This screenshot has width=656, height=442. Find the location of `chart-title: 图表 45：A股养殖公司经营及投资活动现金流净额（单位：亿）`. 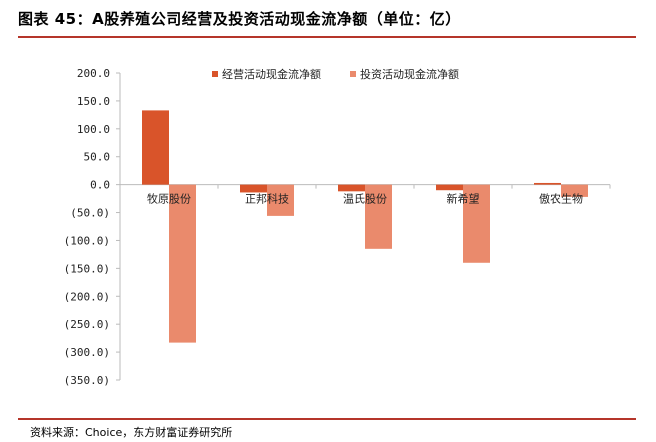

chart-title: 图表 45：A股养殖公司经营及投资活动现金流净额（单位：亿） is located at coordinates (239, 19).